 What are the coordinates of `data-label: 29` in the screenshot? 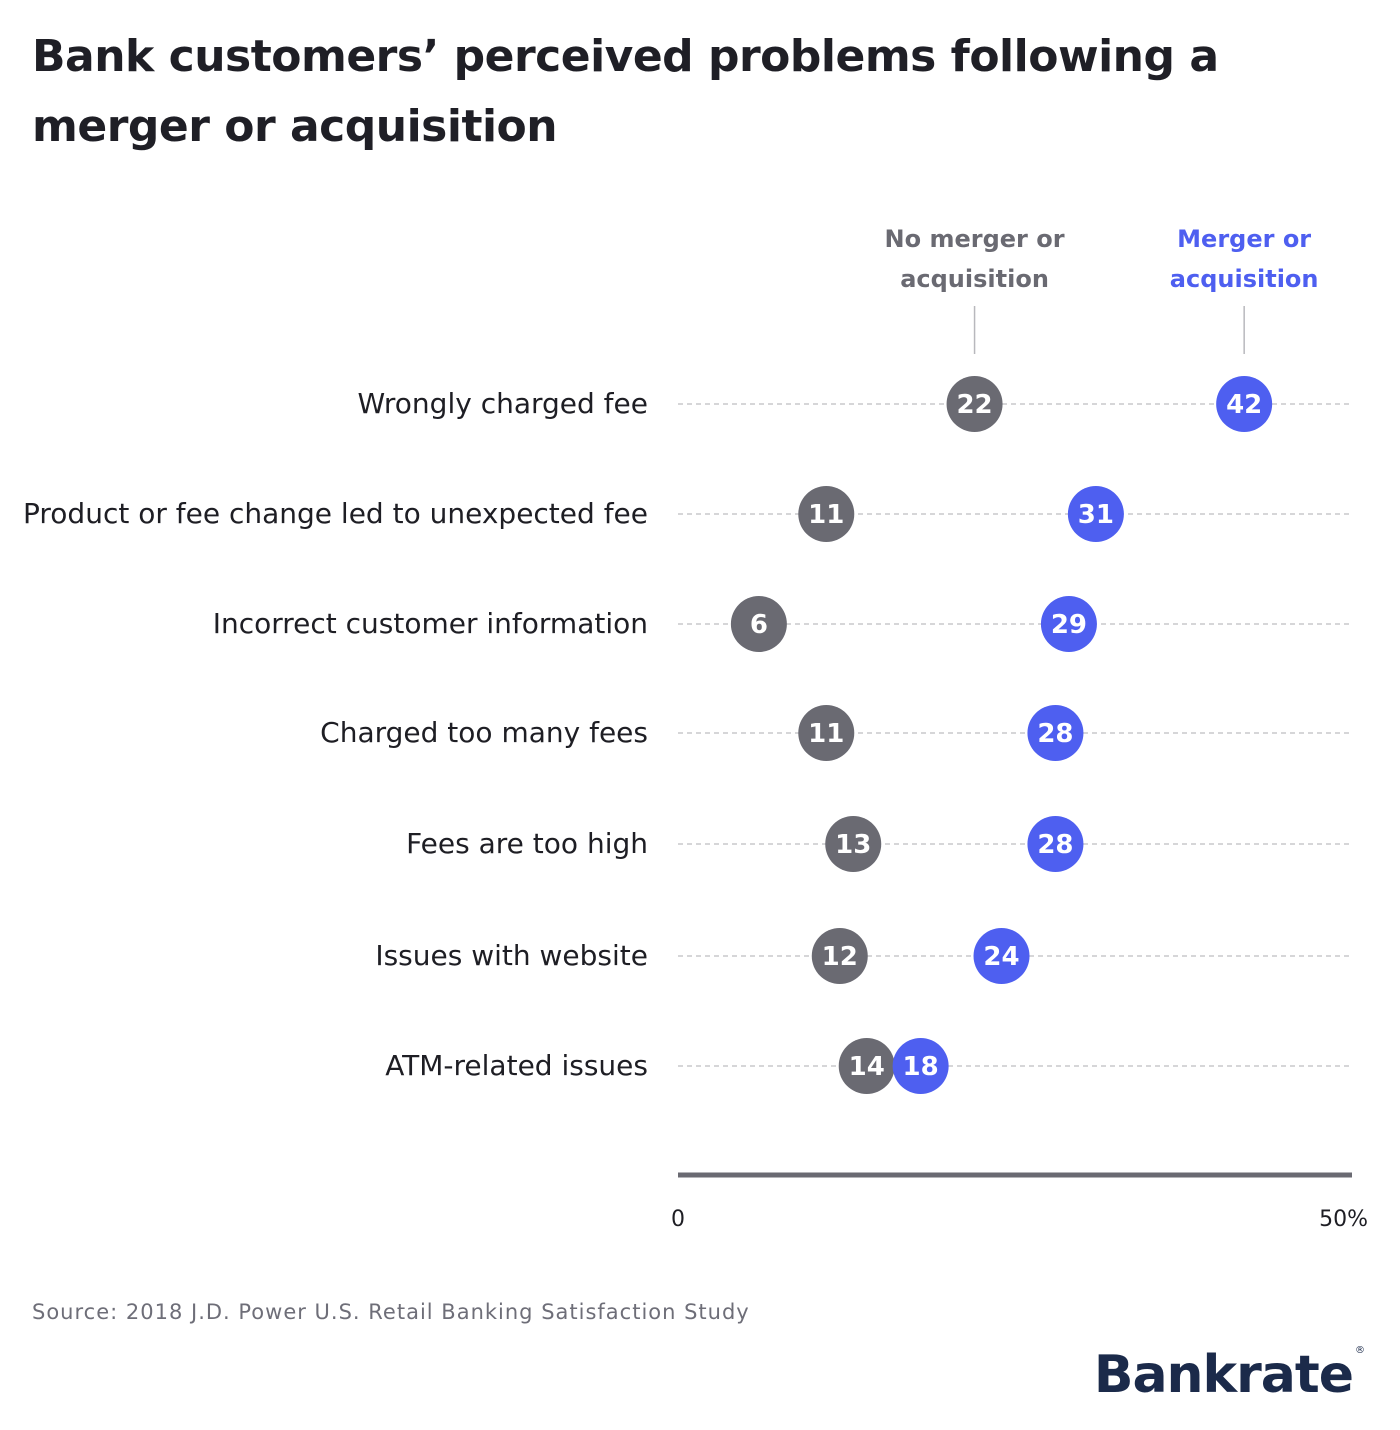 It's located at (1069, 625).